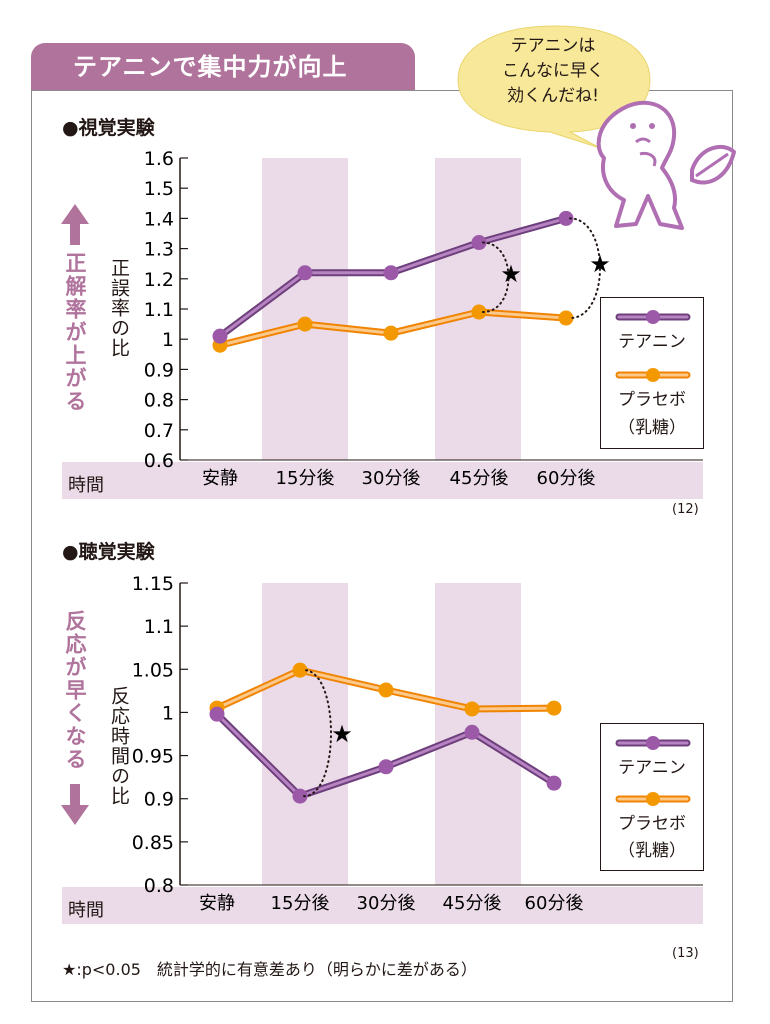 Image resolution: width=770 pixels, height=1024 pixels. I want to click on auditory-y-tick-label: 1.05, so click(153, 670).